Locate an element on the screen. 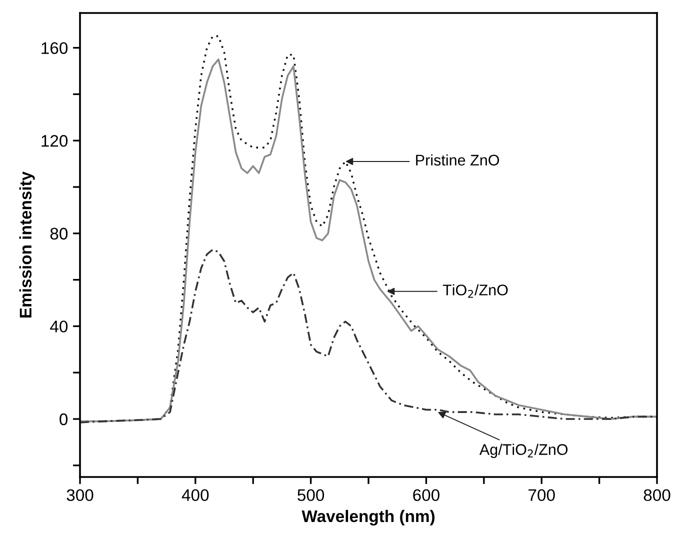  y-tick-label: 80 is located at coordinates (59, 234).